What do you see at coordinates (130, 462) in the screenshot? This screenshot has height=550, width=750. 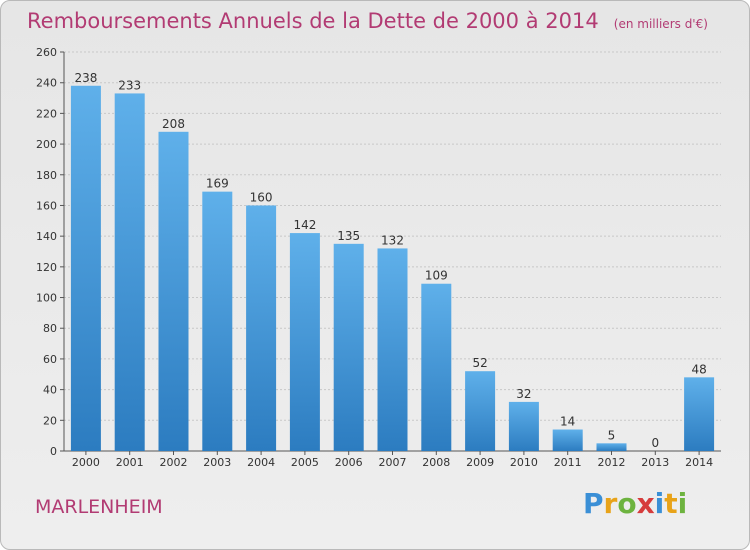 I see `x-tick-label: 2001` at bounding box center [130, 462].